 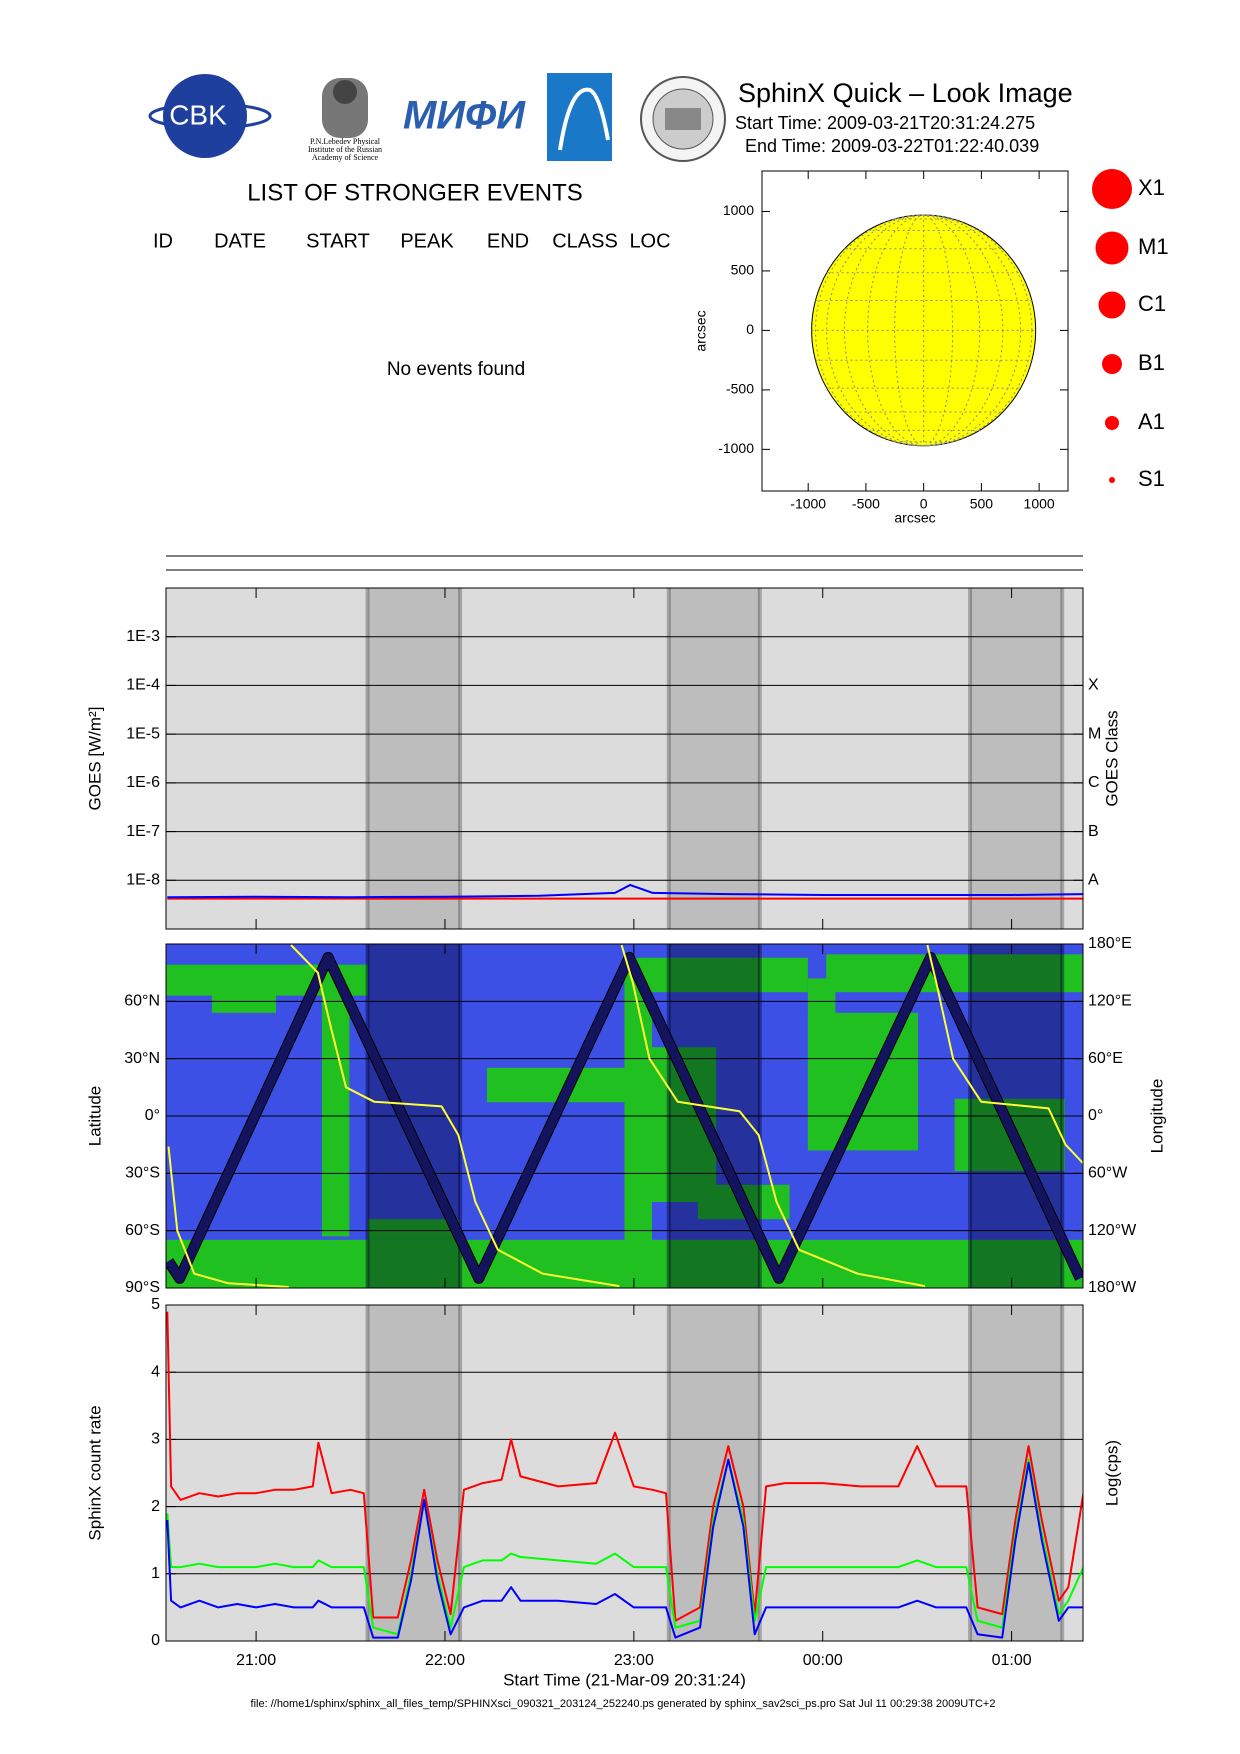 I want to click on y-tick-label: 0°, so click(x=152, y=1115).